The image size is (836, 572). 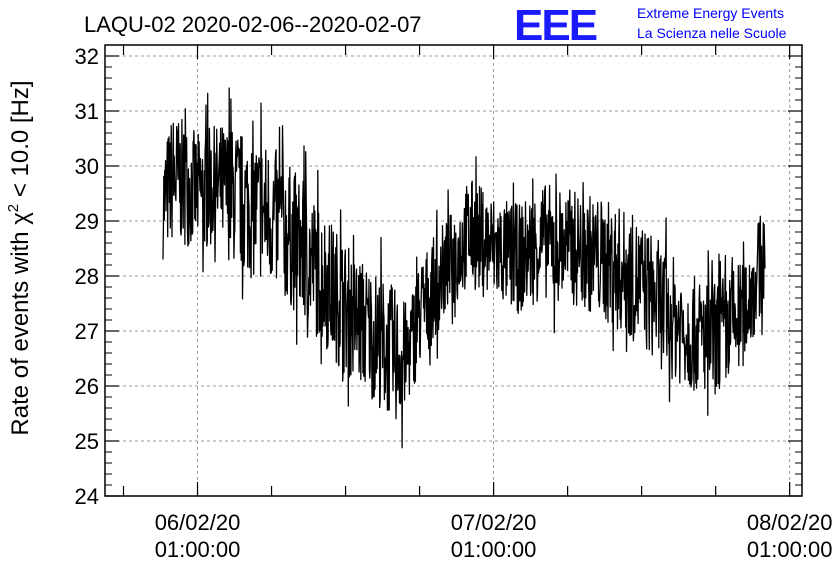 What do you see at coordinates (555, 25) in the screenshot?
I see `eee-logo-mark: EEE` at bounding box center [555, 25].